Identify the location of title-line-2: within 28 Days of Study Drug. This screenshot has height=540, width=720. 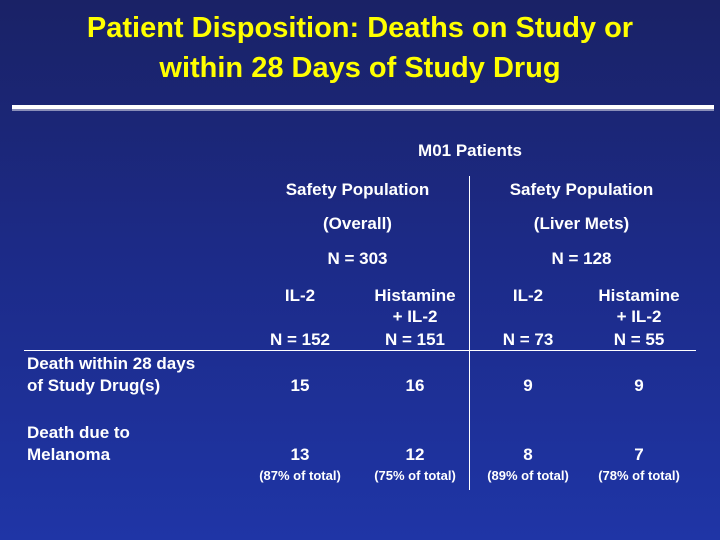
(360, 68).